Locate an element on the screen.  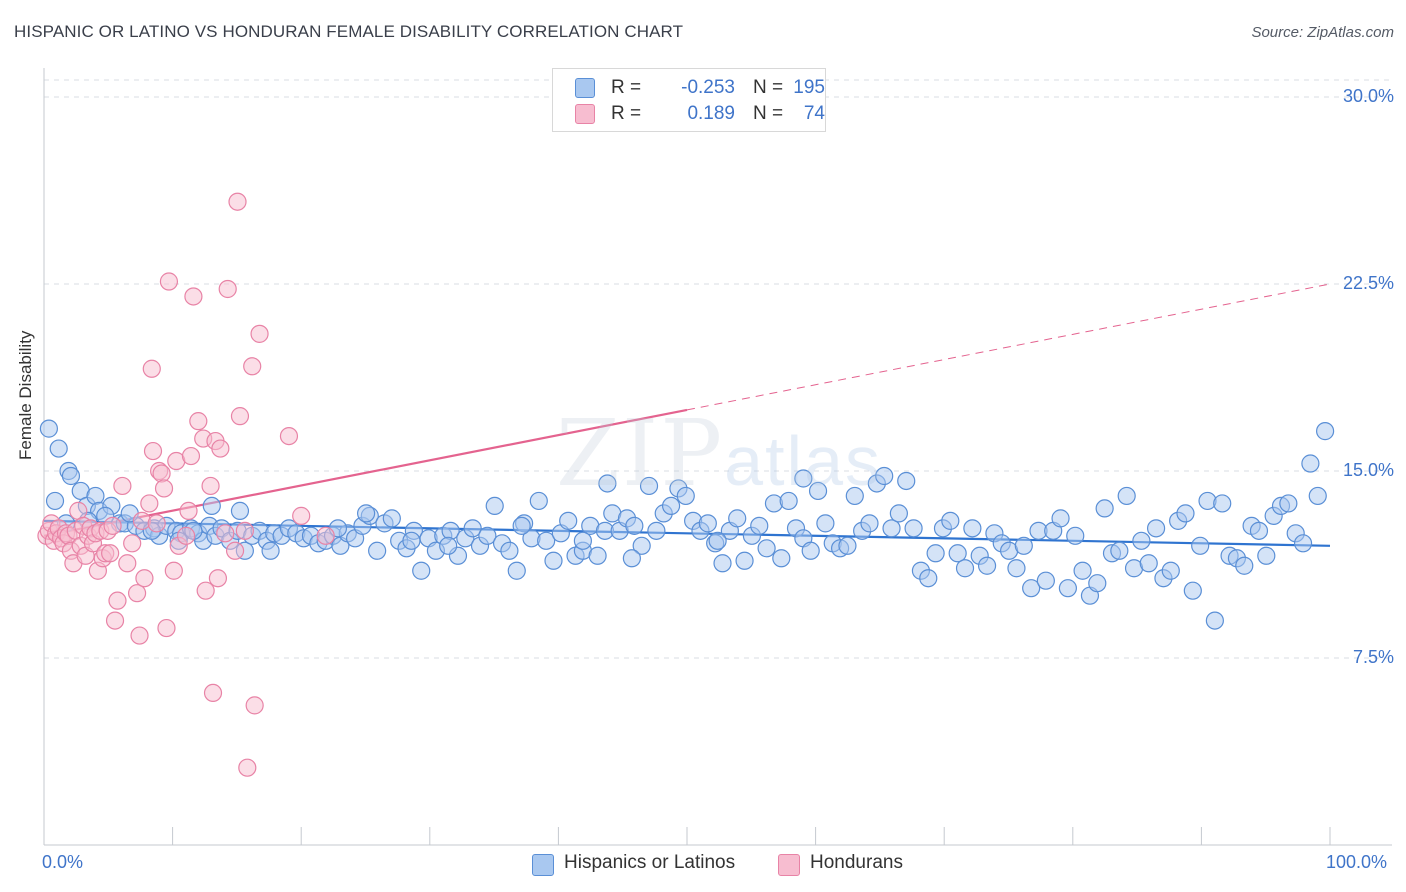
x-tick-label-max: 100.0% is located at coordinates (1357, 862).